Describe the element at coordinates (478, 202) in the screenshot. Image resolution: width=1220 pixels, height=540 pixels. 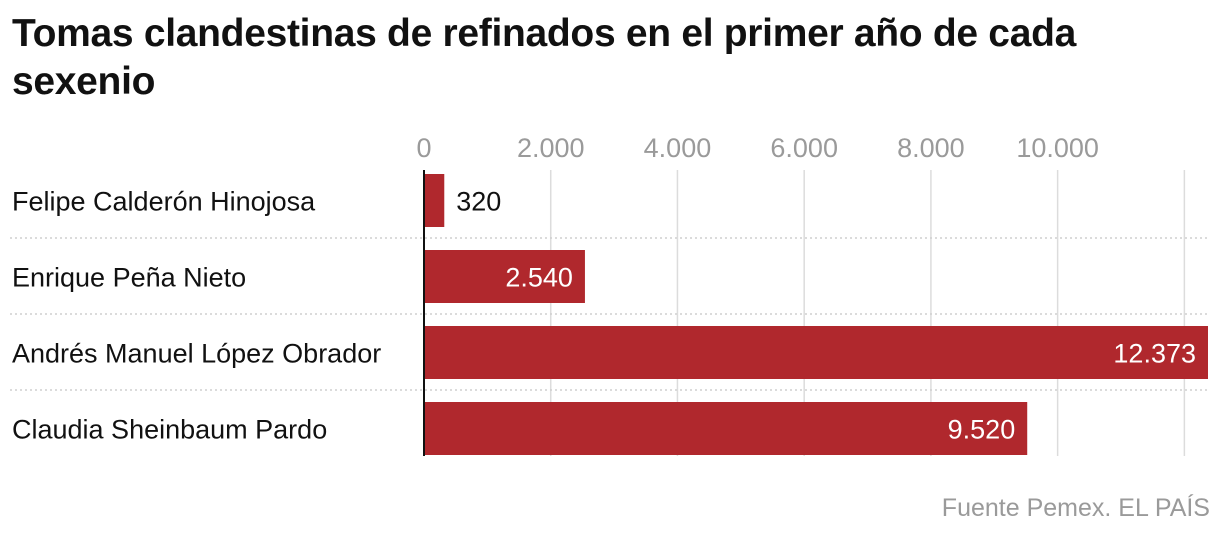
I see `value-label: 320` at that location.